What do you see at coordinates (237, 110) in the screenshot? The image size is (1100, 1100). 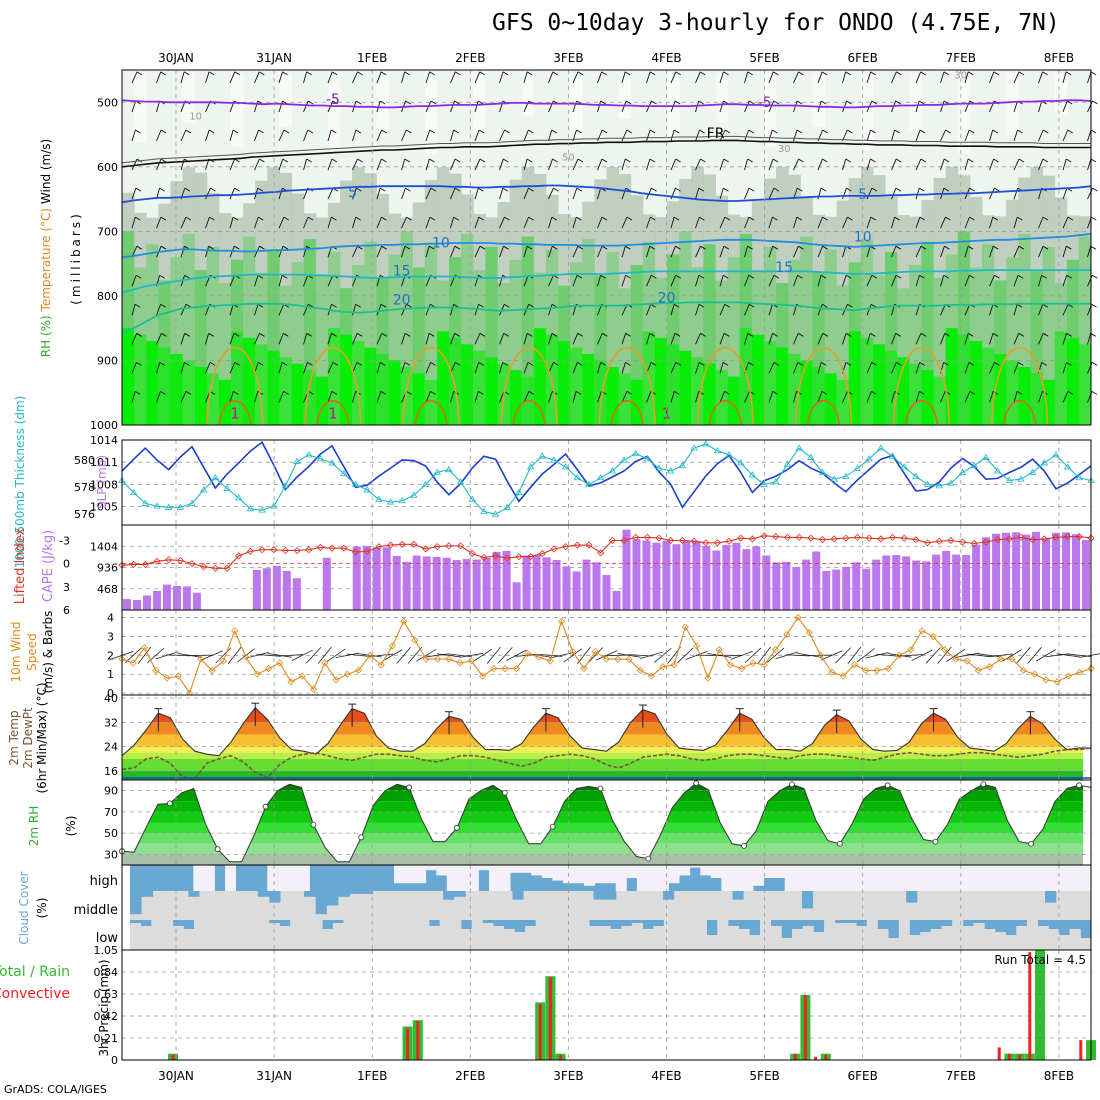 I see `rh-band-dry` at bounding box center [237, 110].